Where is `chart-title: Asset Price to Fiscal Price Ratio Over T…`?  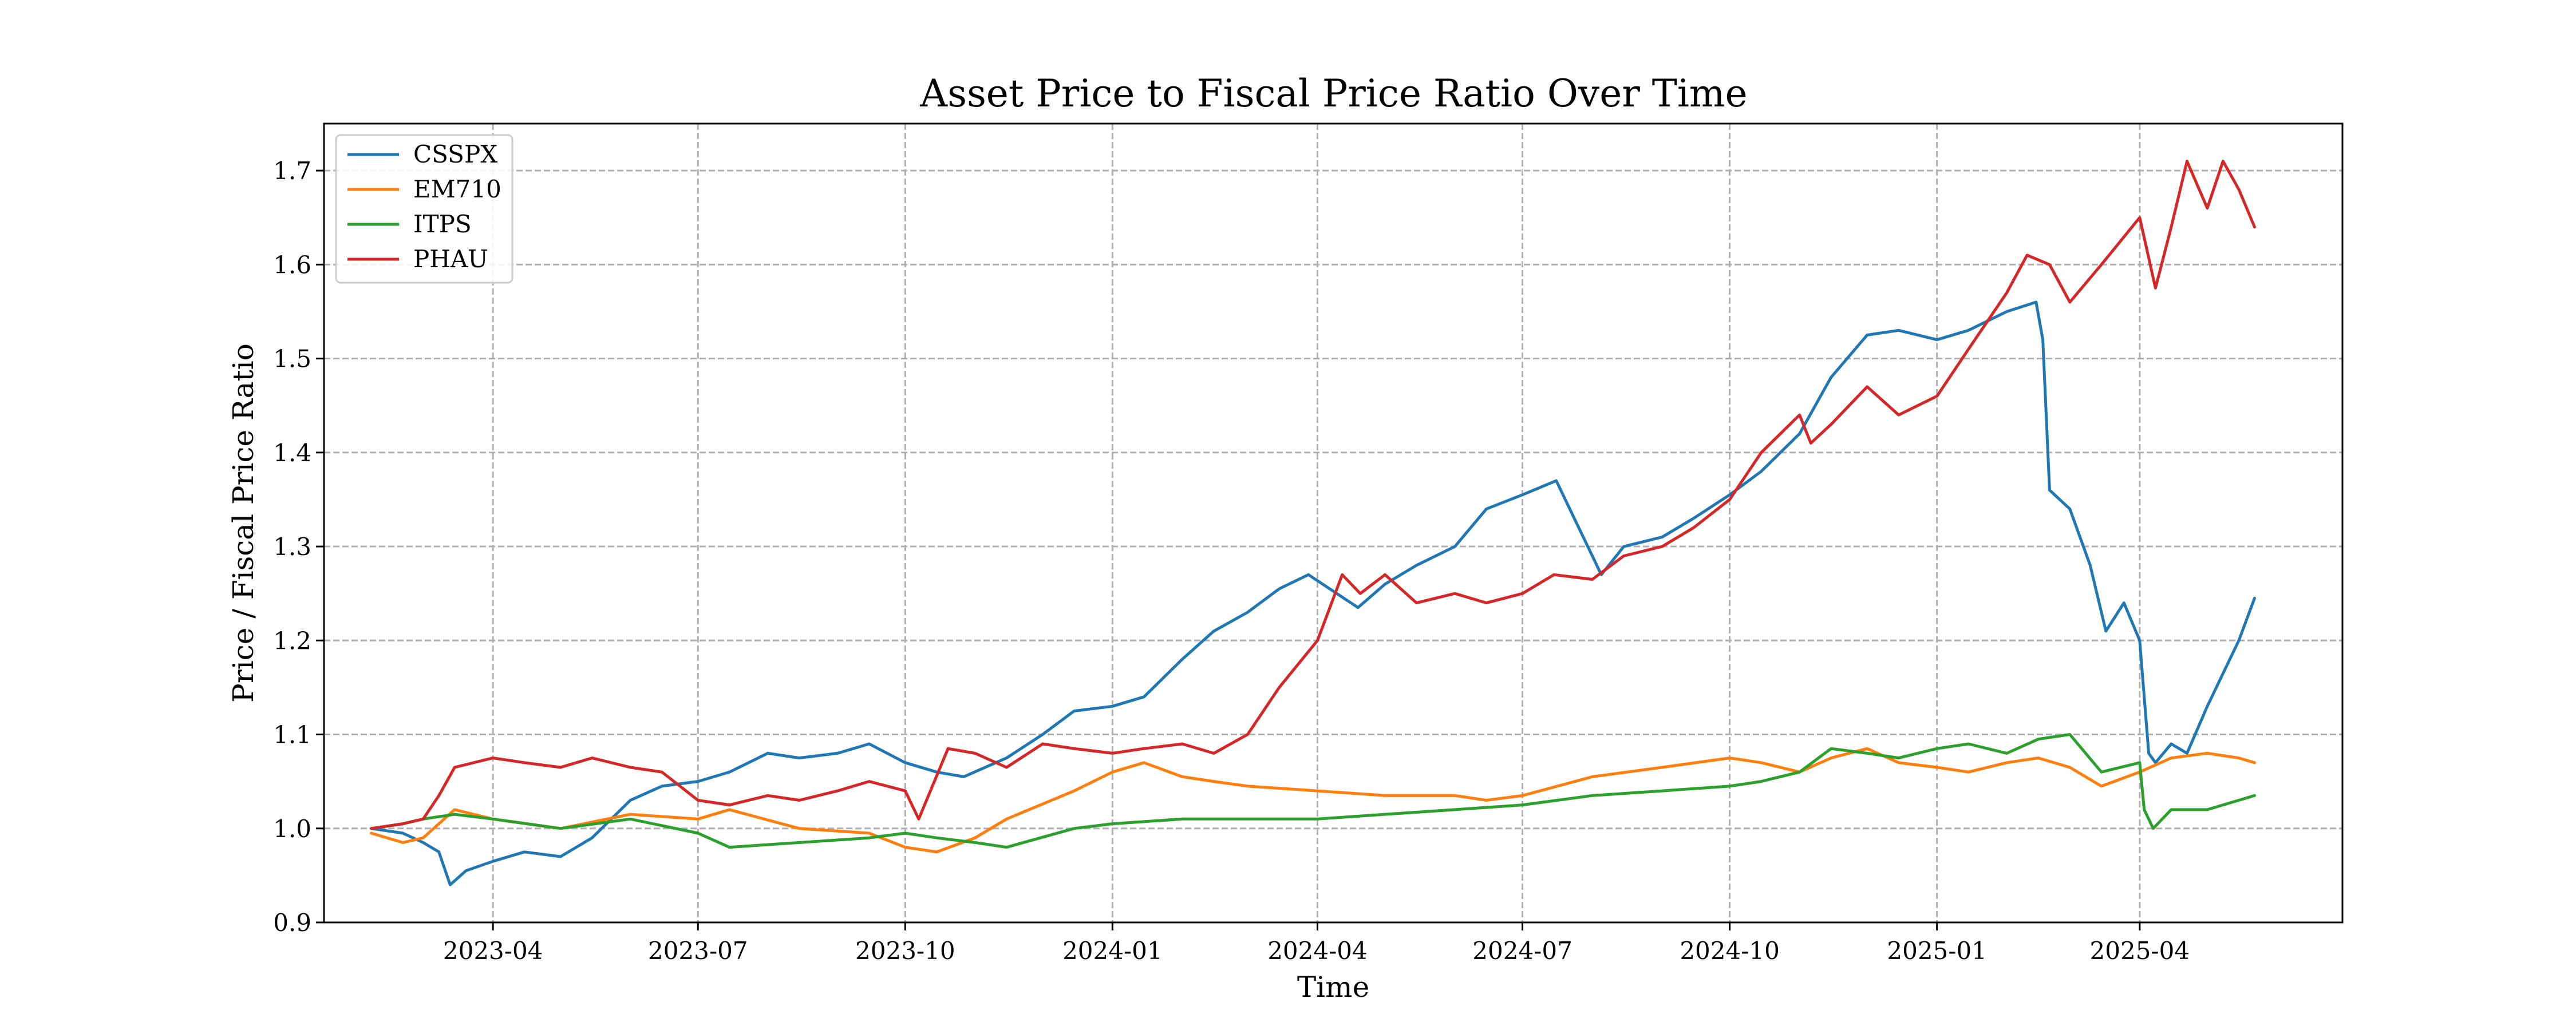 chart-title: Asset Price to Fiscal Price Ratio Over T… is located at coordinates (1333, 94).